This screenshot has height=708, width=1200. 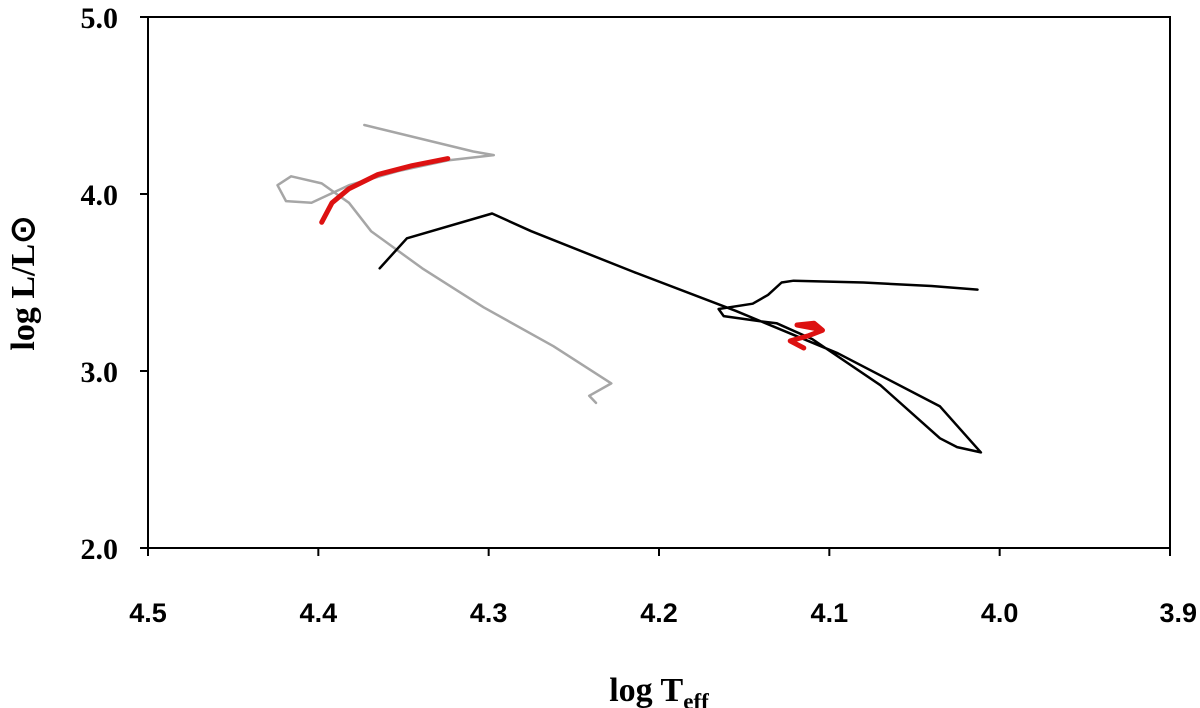 What do you see at coordinates (646, 690) in the screenshot?
I see `x-axis-label-main: log T` at bounding box center [646, 690].